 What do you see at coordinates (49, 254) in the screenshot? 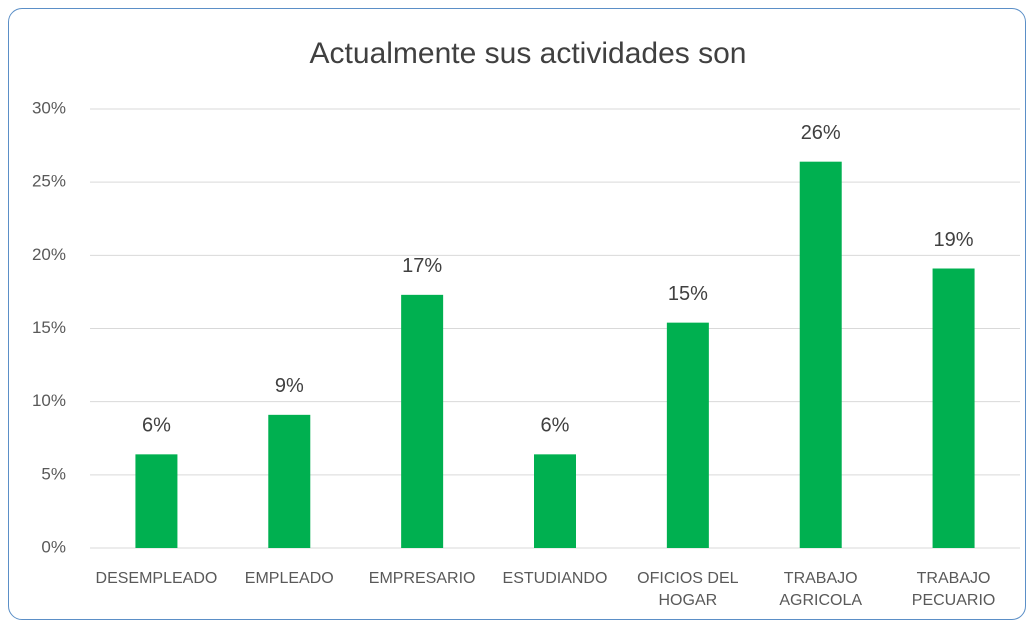
I see `y-tick-label: 20%` at bounding box center [49, 254].